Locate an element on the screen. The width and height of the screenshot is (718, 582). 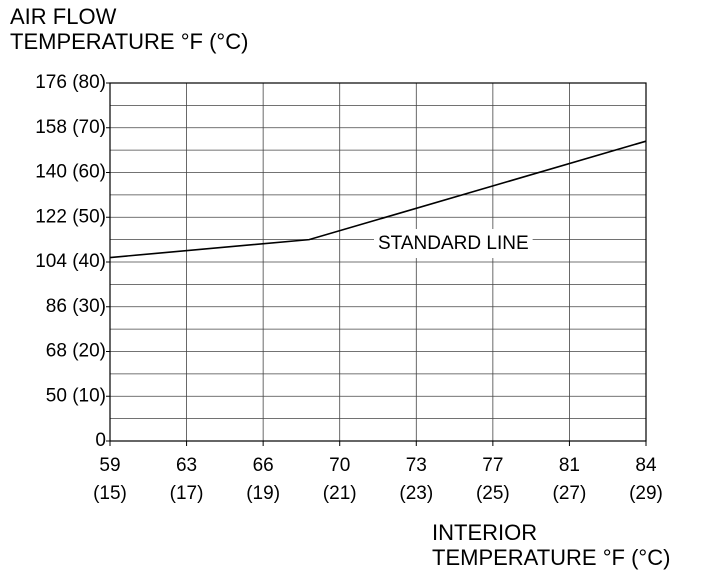
x-tick-label: 81 (27) is located at coordinates (569, 479).